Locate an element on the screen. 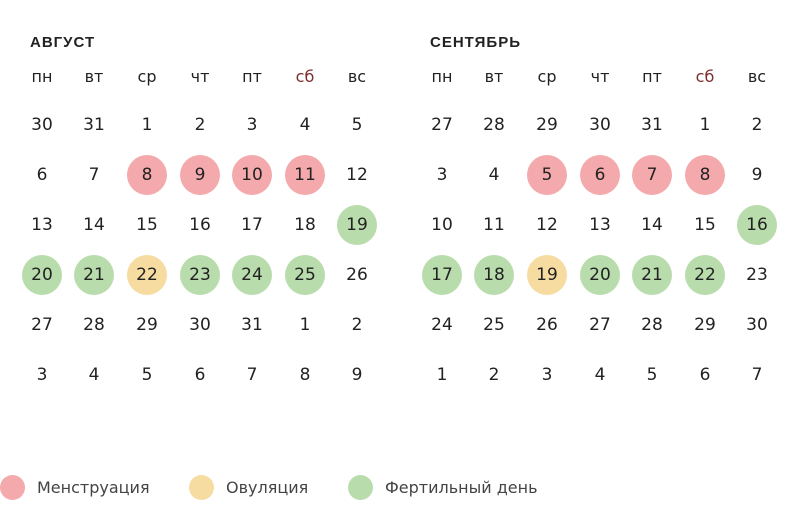 The image size is (800, 515). day-cell-fertile: 23 is located at coordinates (200, 275).